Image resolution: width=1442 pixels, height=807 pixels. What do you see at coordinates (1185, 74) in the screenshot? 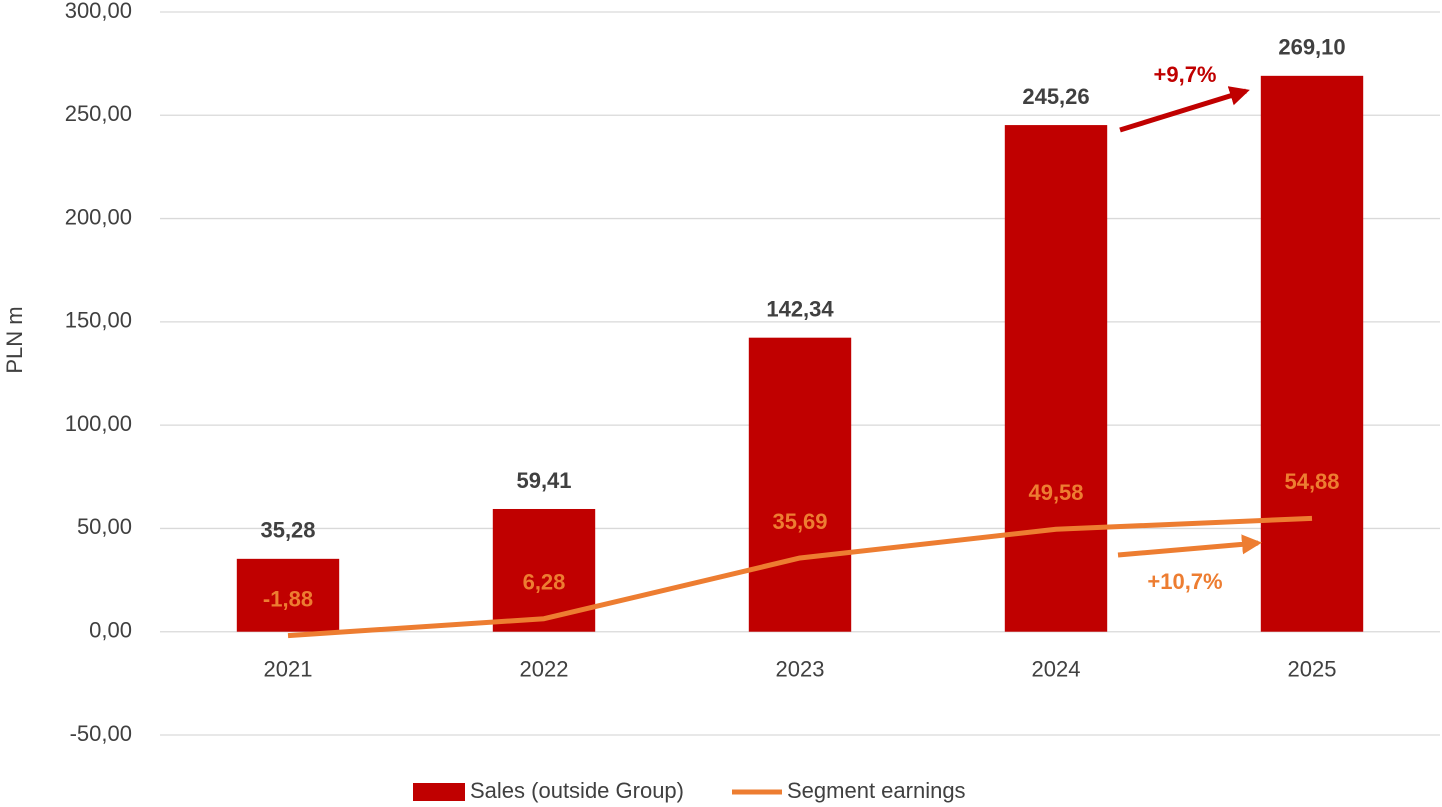
I see `annotation: +9,7%` at bounding box center [1185, 74].